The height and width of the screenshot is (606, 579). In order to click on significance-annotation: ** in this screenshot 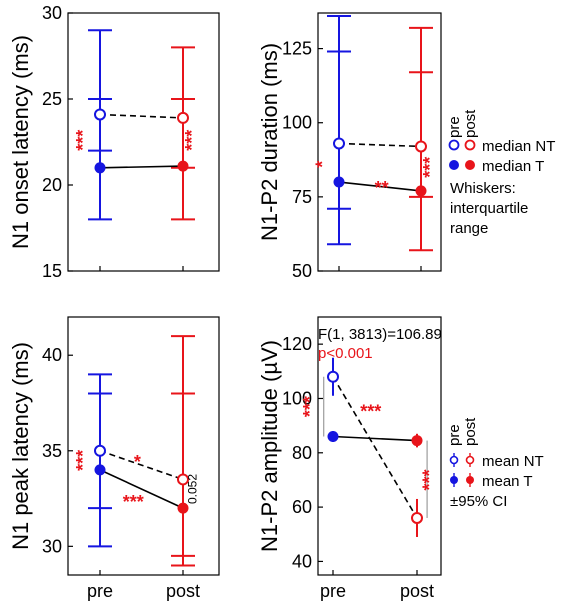, I will do `click(382, 188)`.